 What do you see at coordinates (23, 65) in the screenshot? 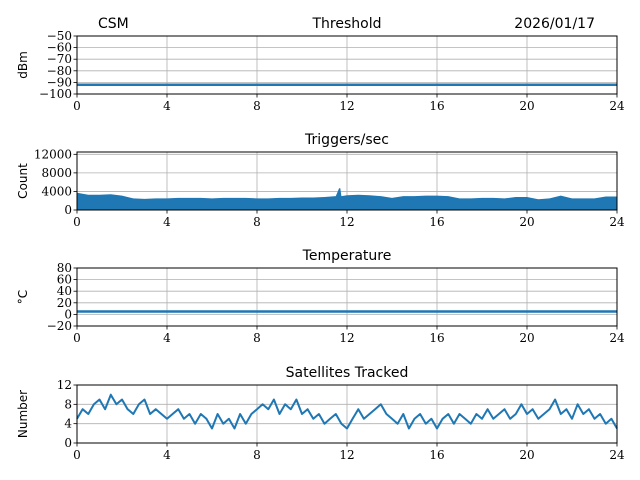
I see `y-axis-label: dBm` at bounding box center [23, 65].